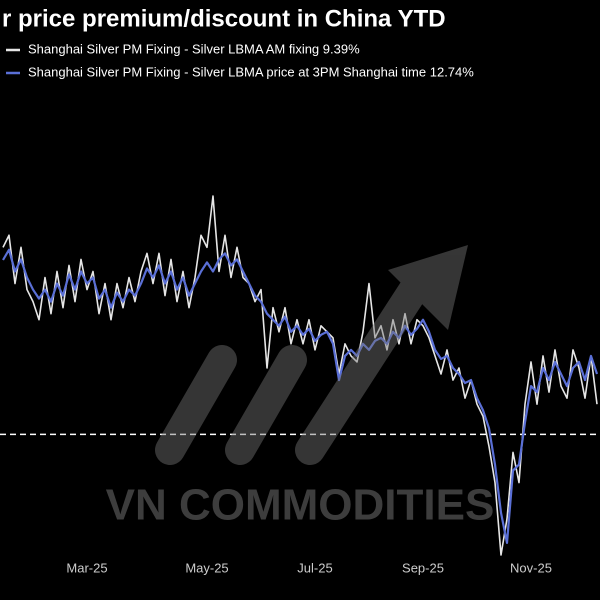 The width and height of the screenshot is (600, 600). I want to click on x-tick-label: Jul-25, so click(314, 567).